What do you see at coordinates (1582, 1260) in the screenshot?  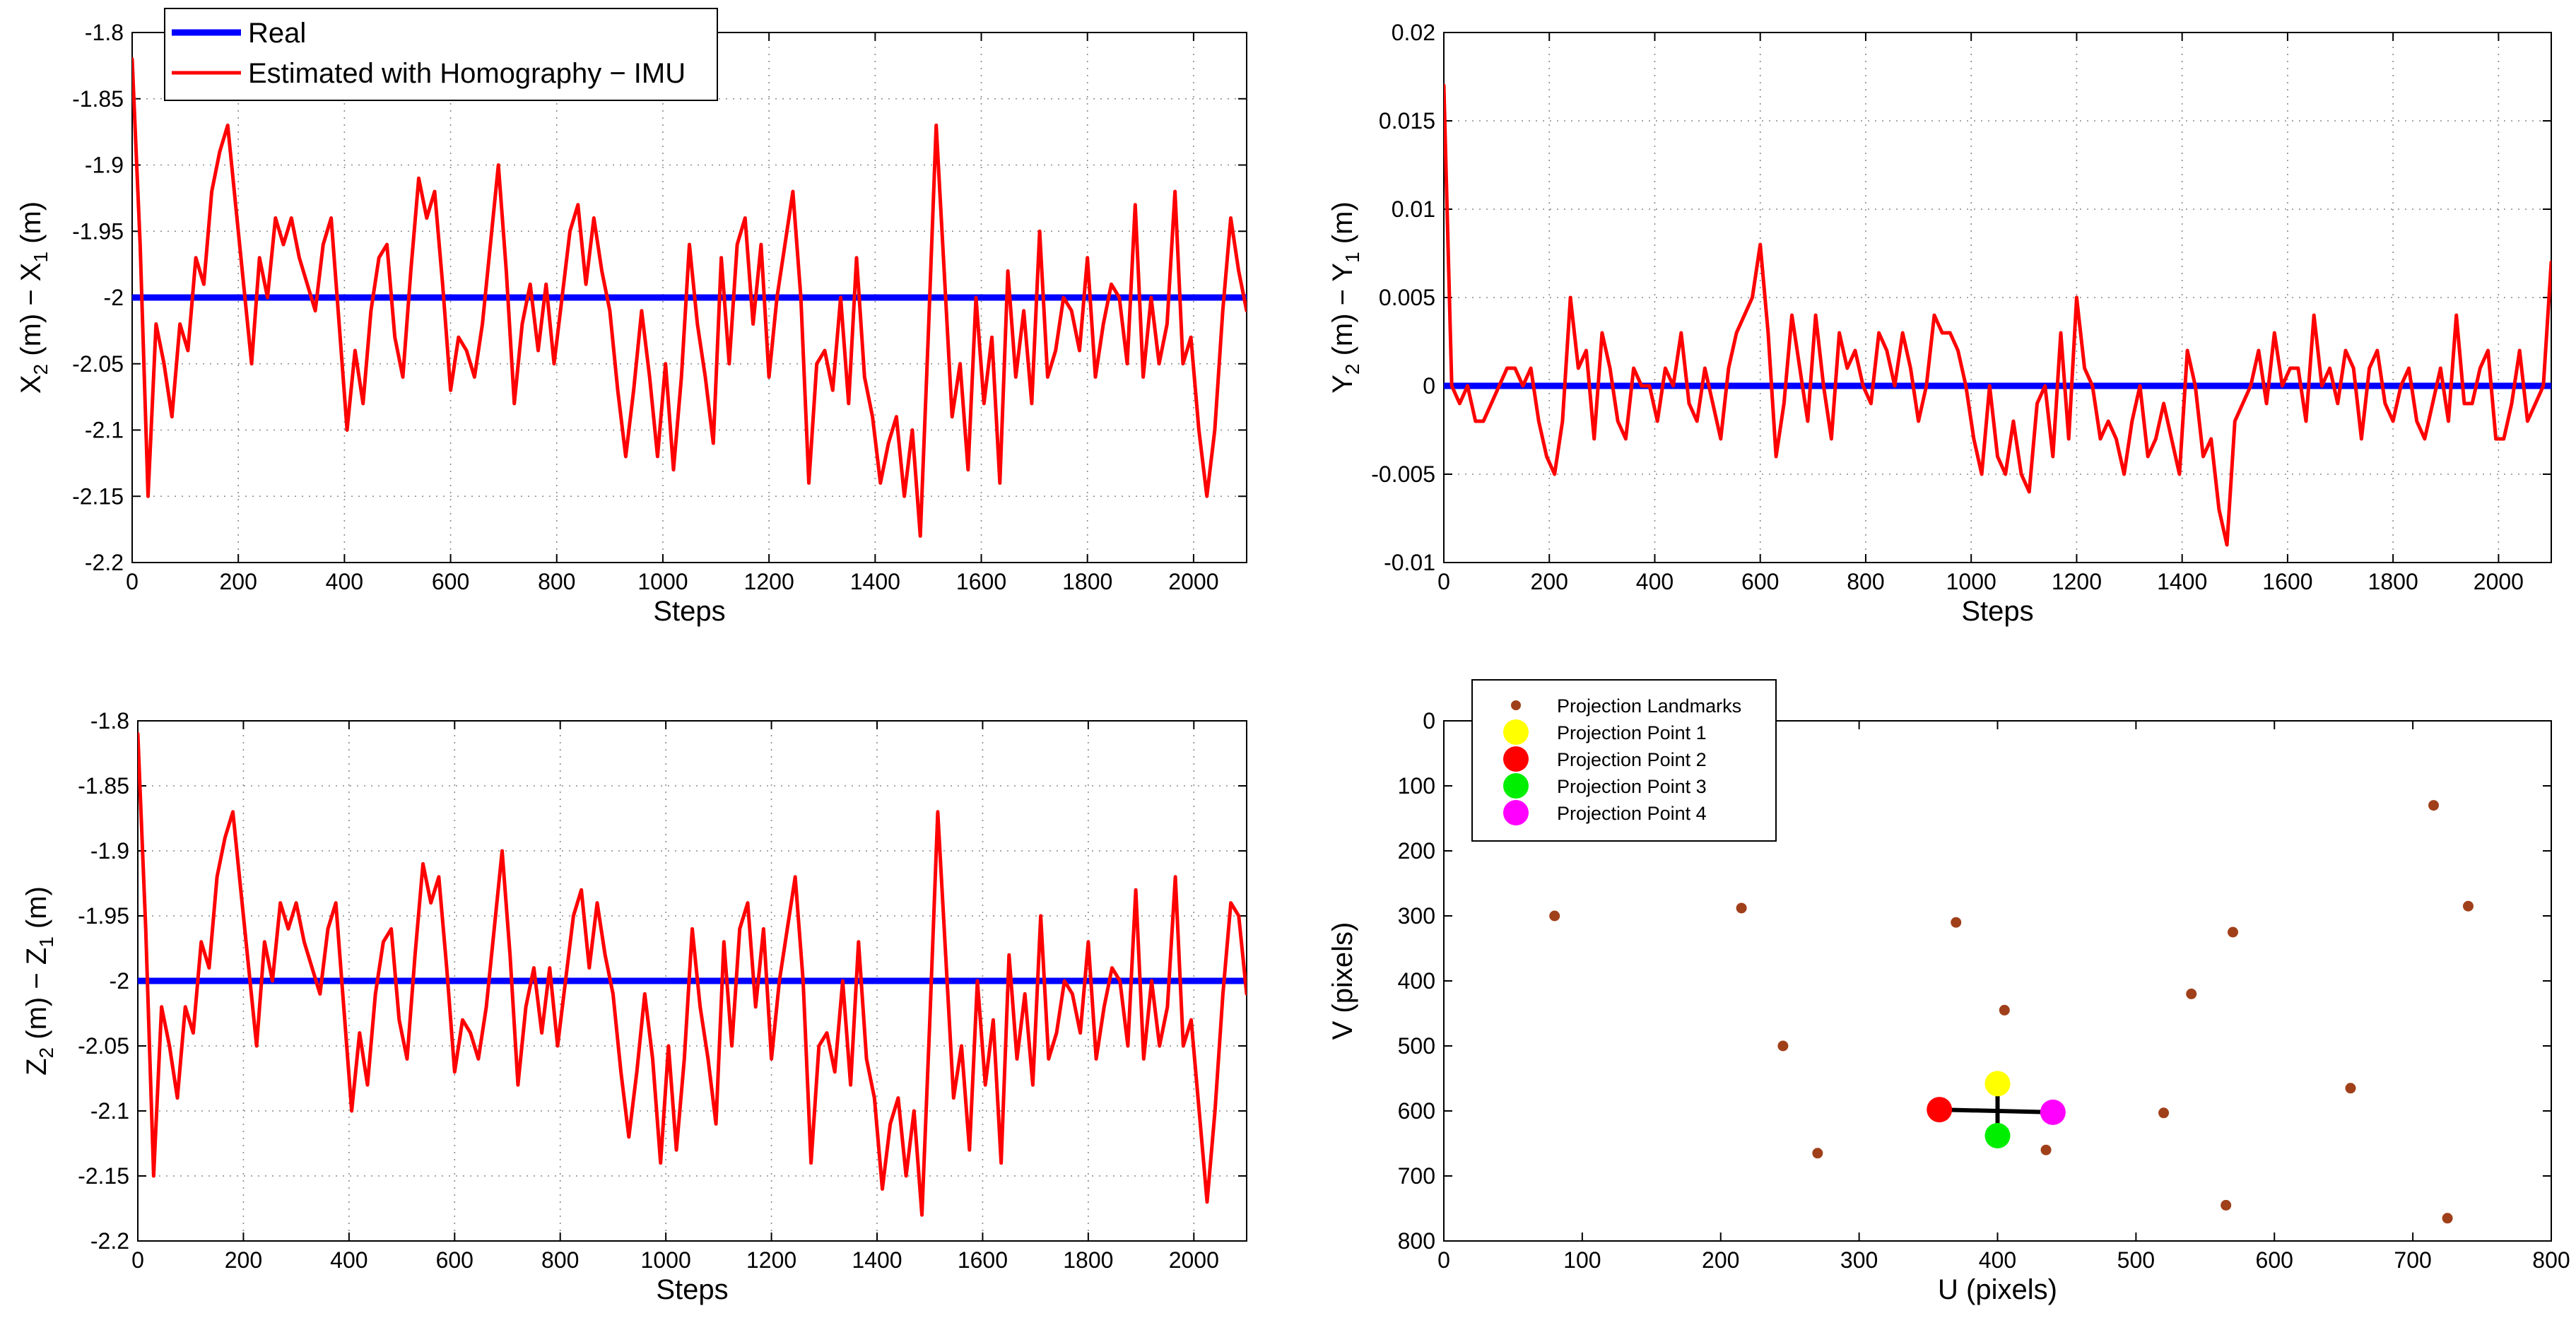 I see `x-tick-label: 100` at bounding box center [1582, 1260].